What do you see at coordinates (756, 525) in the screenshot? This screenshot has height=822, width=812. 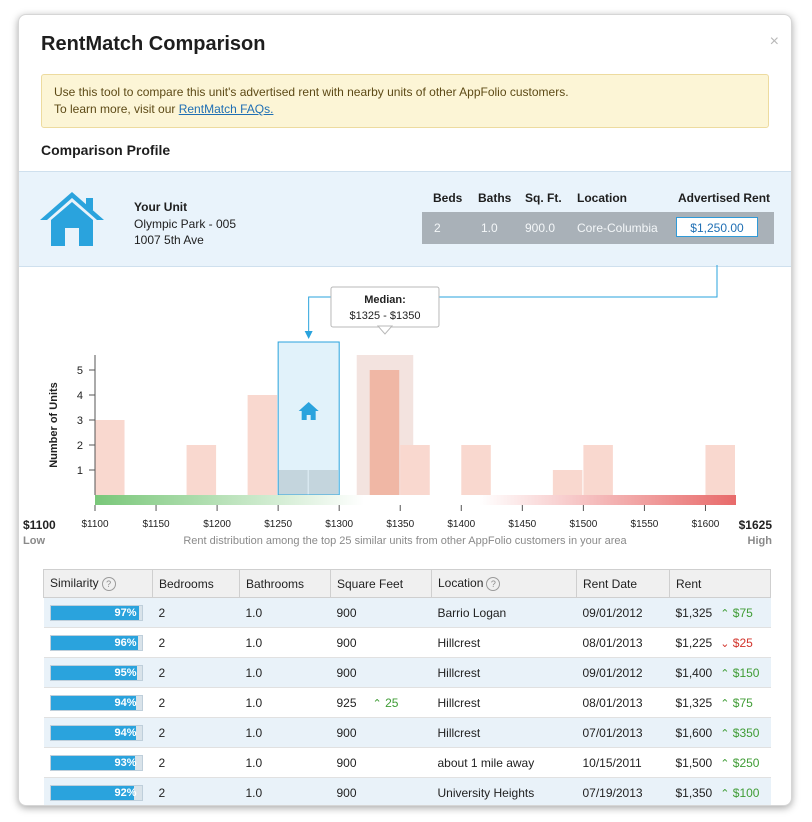 I see `x-max-label: $1625` at bounding box center [756, 525].